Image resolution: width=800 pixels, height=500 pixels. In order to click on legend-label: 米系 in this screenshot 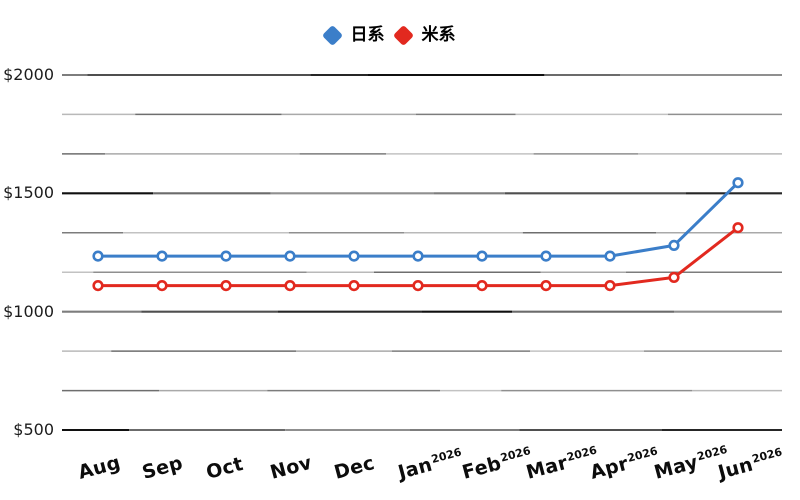, I will do `click(438, 35)`.